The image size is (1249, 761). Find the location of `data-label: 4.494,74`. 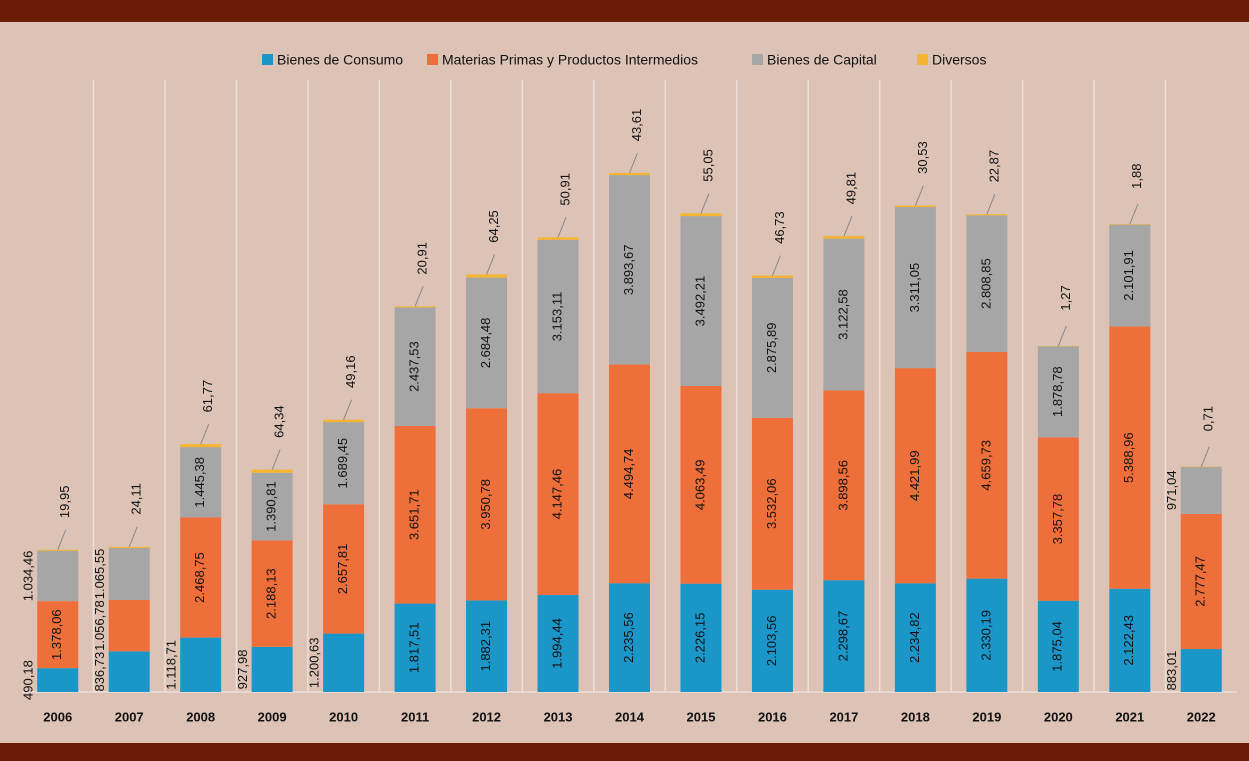

data-label: 4.494,74 is located at coordinates (628, 474).